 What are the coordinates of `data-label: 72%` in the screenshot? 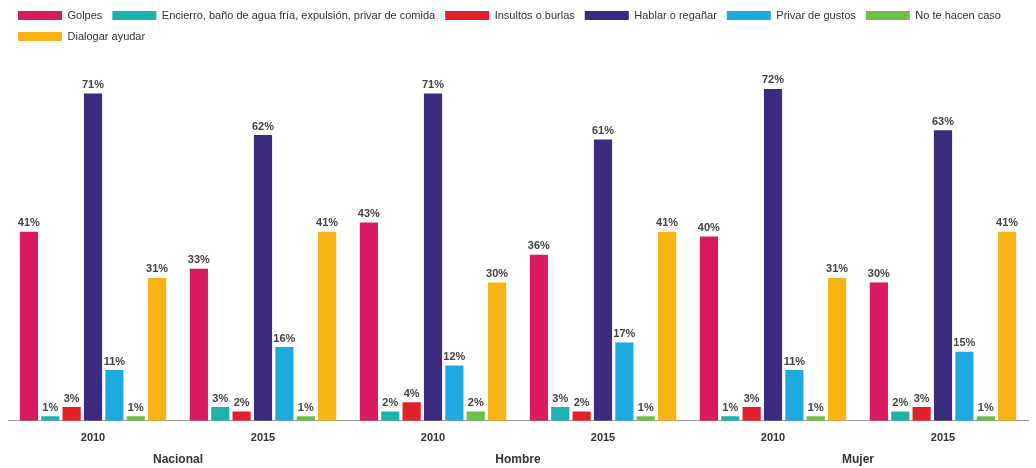 It's located at (773, 79).